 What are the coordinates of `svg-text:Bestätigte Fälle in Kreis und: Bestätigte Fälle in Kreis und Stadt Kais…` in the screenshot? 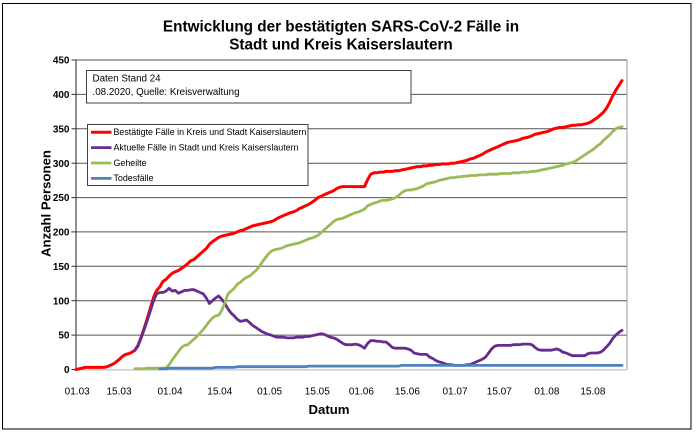 It's located at (210, 132).